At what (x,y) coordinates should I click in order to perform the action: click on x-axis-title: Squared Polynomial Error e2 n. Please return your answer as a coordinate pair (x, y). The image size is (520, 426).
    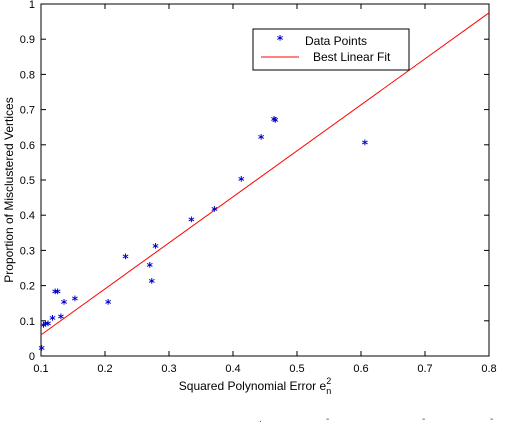
    Looking at the image, I should click on (255, 386).